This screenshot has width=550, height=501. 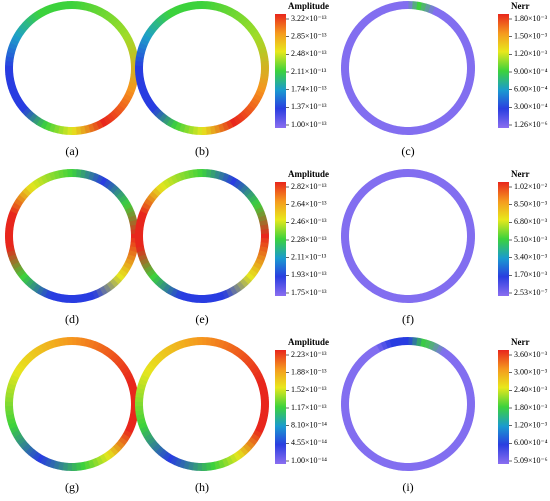 I want to click on panel-label: (f), so click(x=408, y=319).